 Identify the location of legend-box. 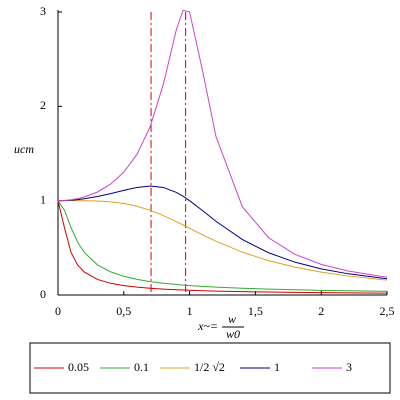
(210, 368).